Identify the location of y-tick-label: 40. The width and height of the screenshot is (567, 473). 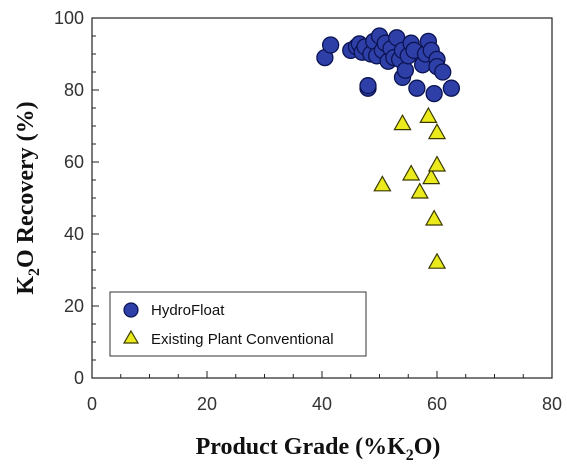
(74, 234).